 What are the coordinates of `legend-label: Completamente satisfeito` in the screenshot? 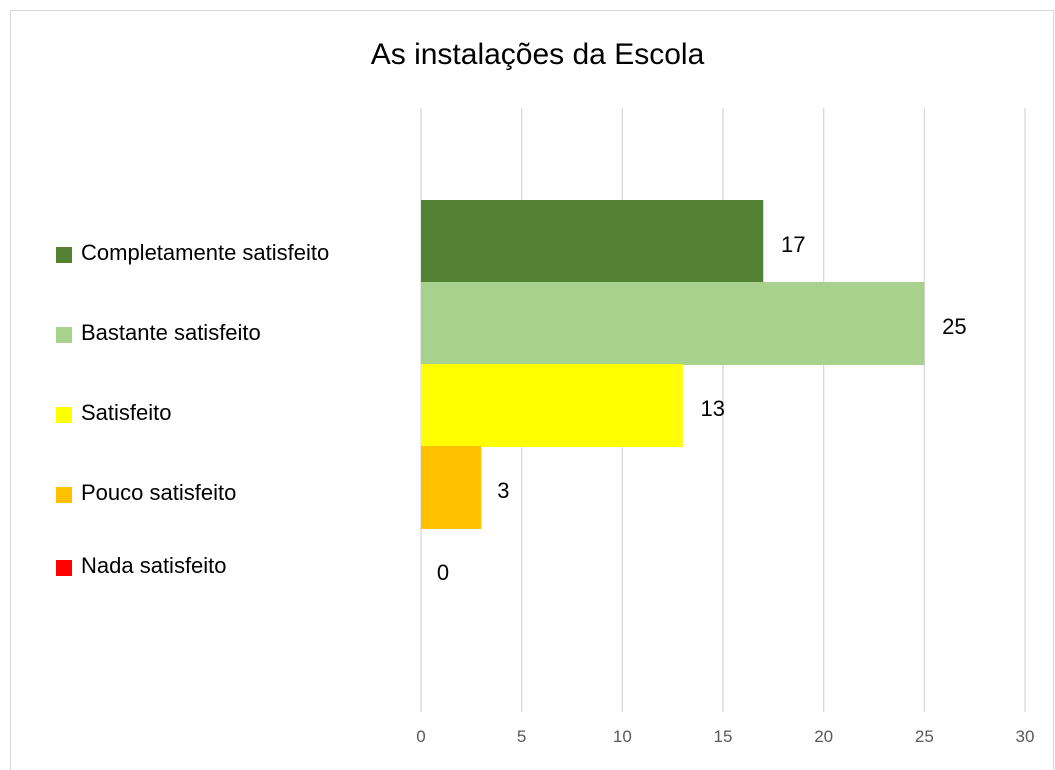 It's located at (205, 252).